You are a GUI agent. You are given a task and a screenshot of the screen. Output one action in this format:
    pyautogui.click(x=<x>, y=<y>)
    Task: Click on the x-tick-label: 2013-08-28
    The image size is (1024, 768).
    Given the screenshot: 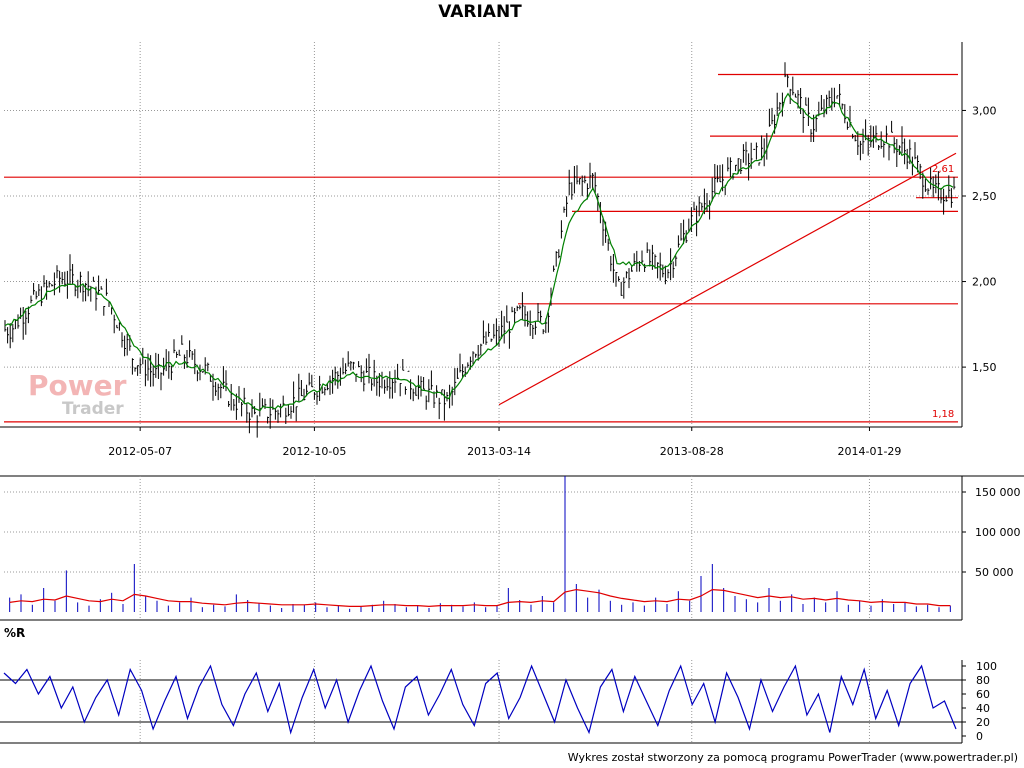 What is the action you would take?
    pyautogui.click(x=692, y=451)
    